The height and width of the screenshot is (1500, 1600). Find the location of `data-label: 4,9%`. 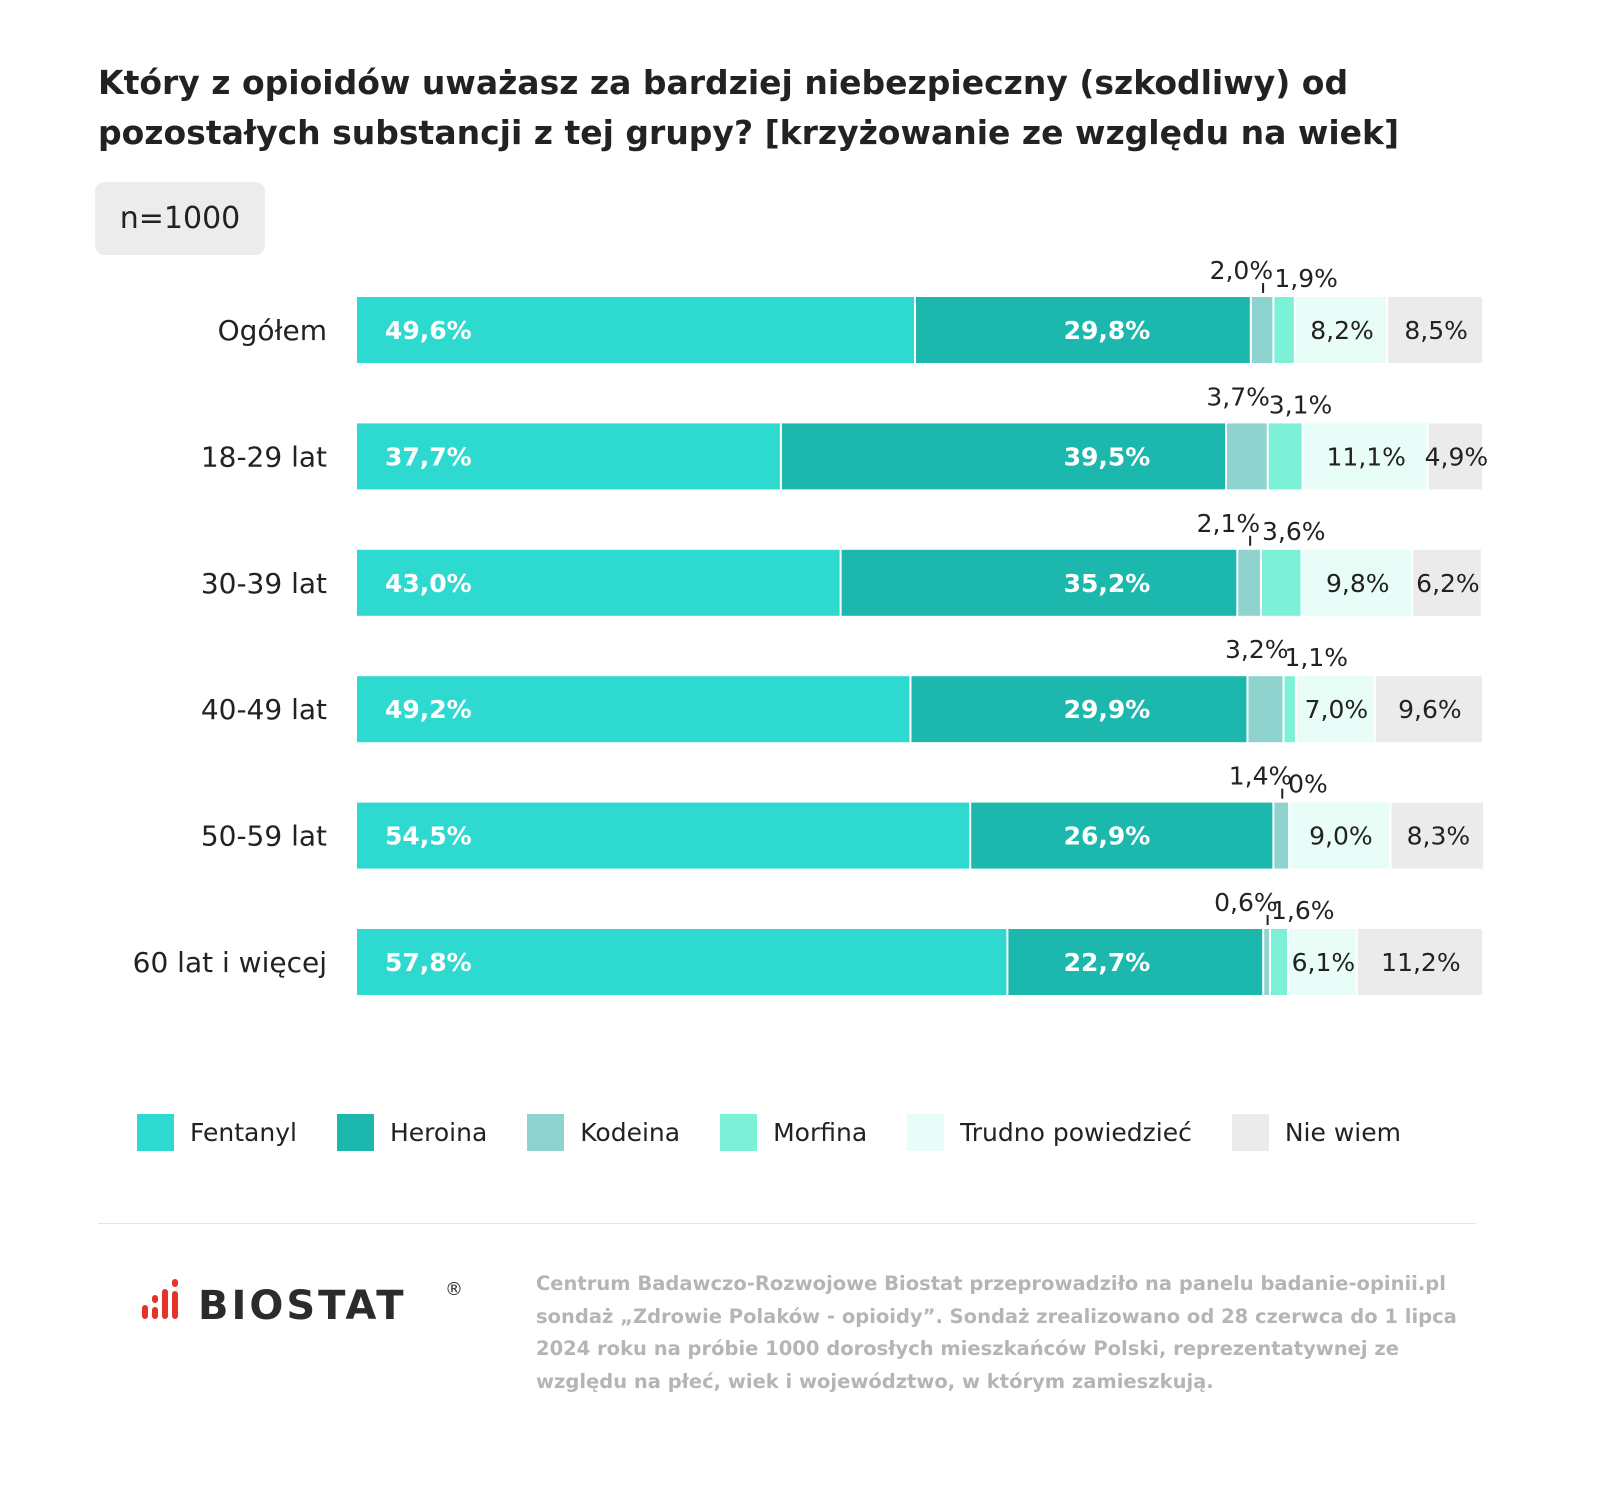

data-label: 4,9% is located at coordinates (1457, 456).